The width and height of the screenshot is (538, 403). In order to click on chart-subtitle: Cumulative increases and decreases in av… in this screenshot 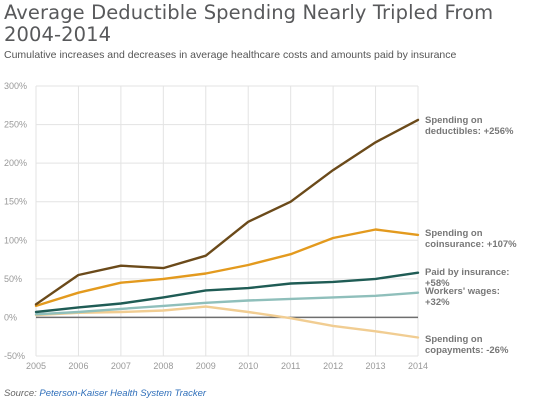, I will do `click(230, 55)`.